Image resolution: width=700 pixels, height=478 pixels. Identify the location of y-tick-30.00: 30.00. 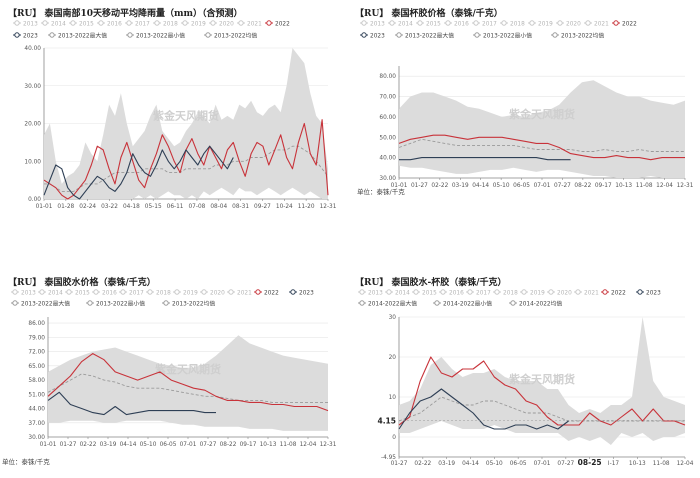
(387, 179).